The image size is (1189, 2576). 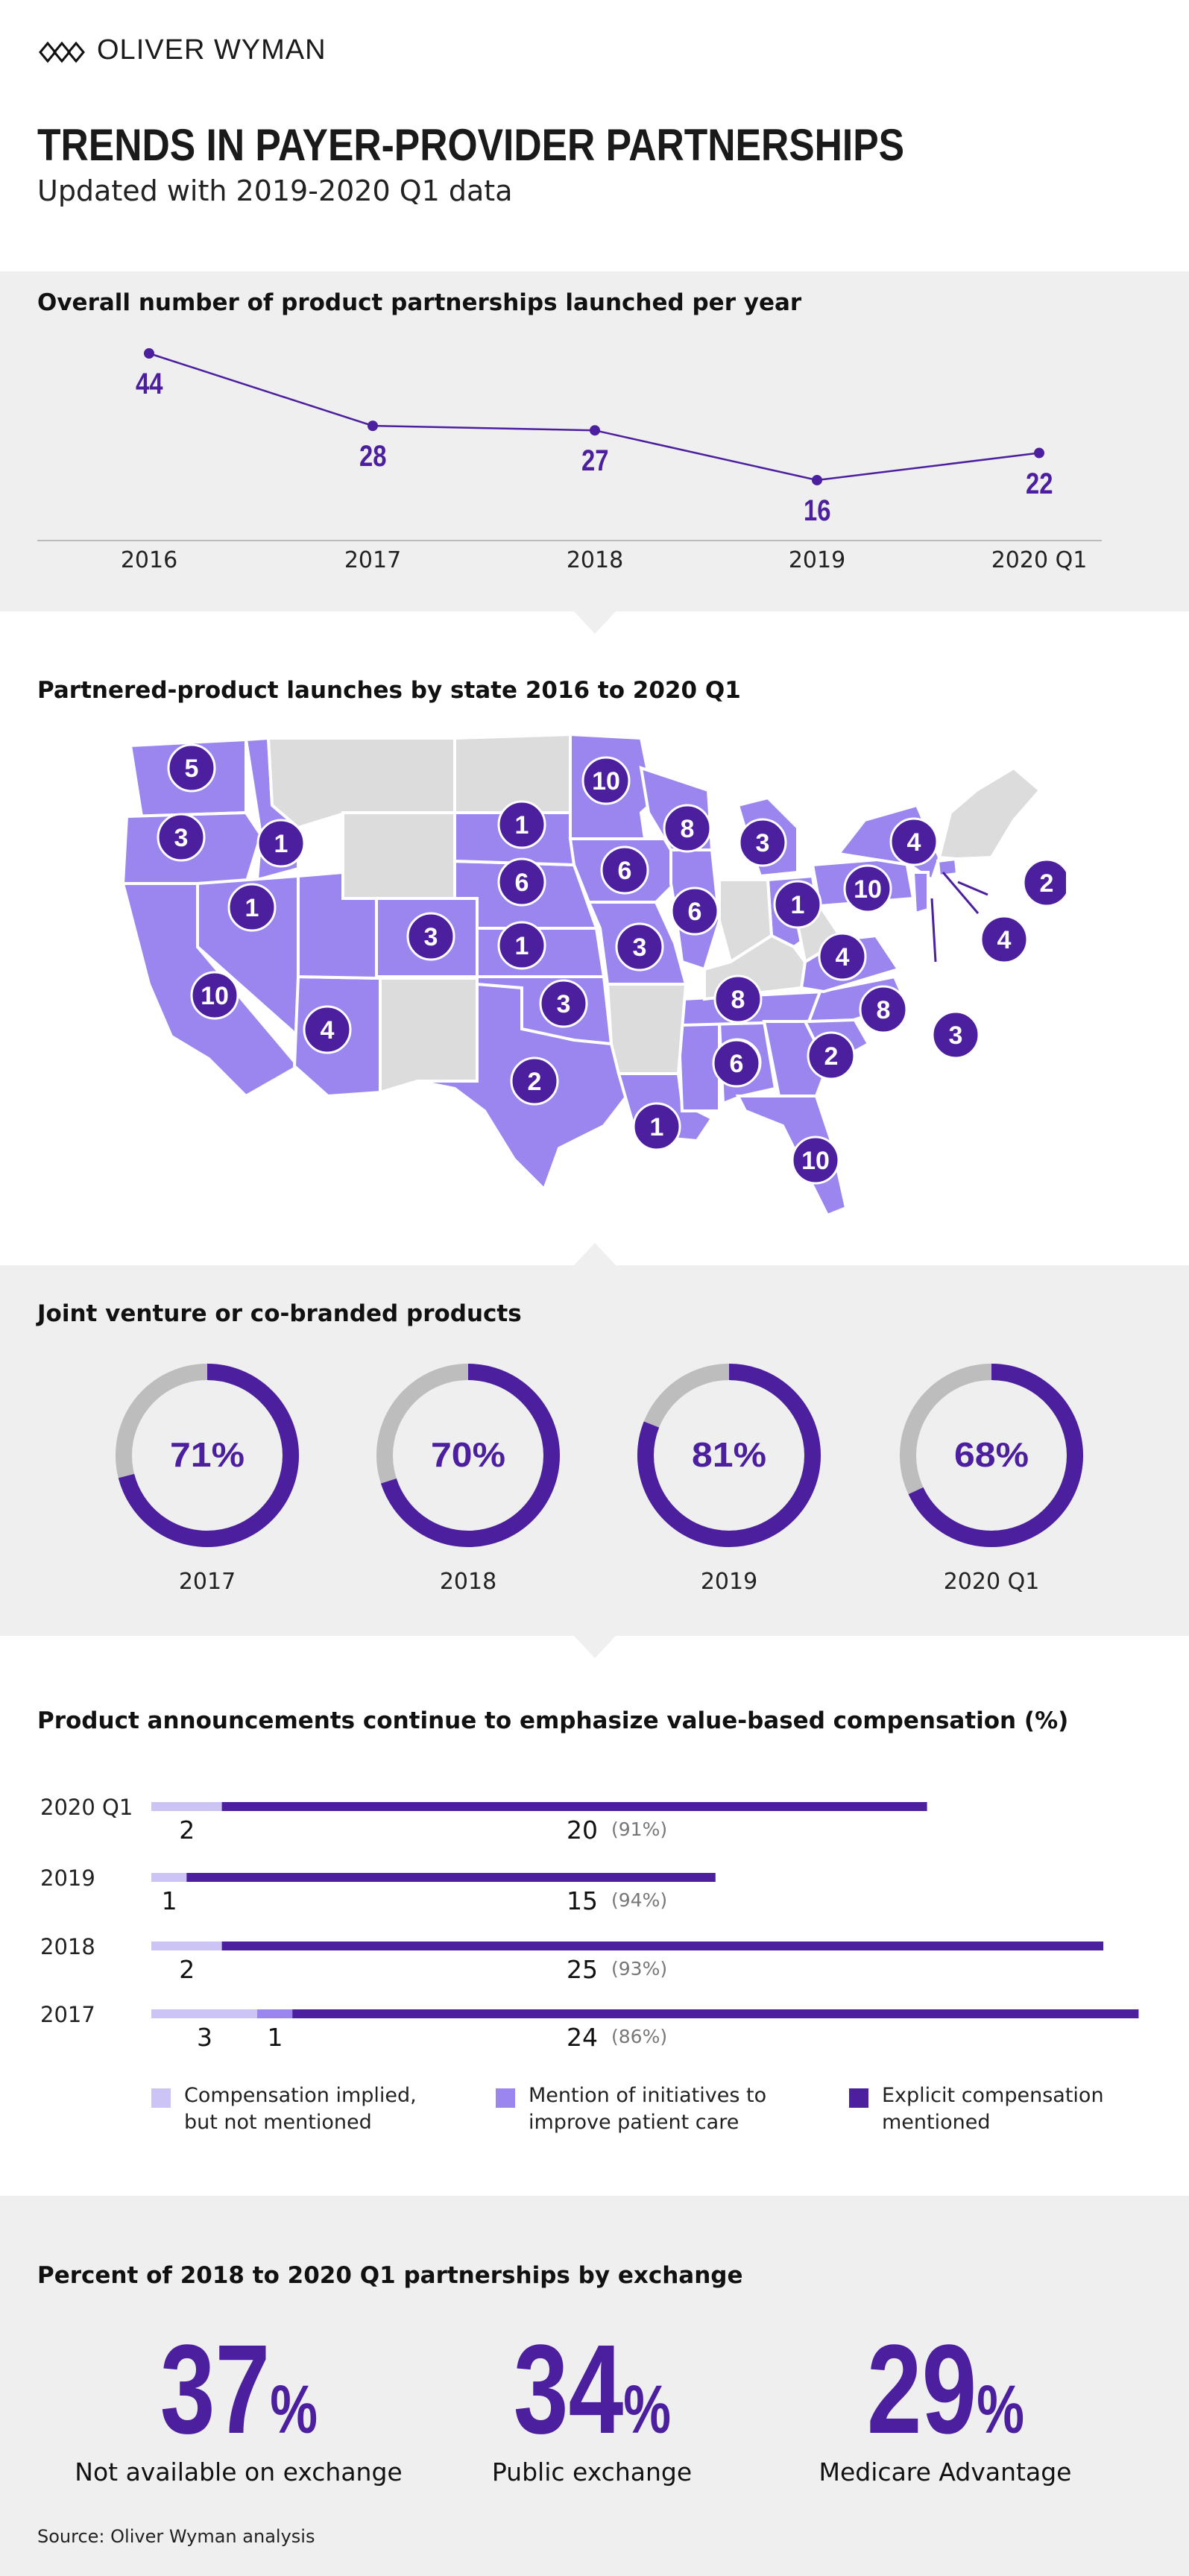 What do you see at coordinates (729, 1582) in the screenshot?
I see `donut-category-label: 2019` at bounding box center [729, 1582].